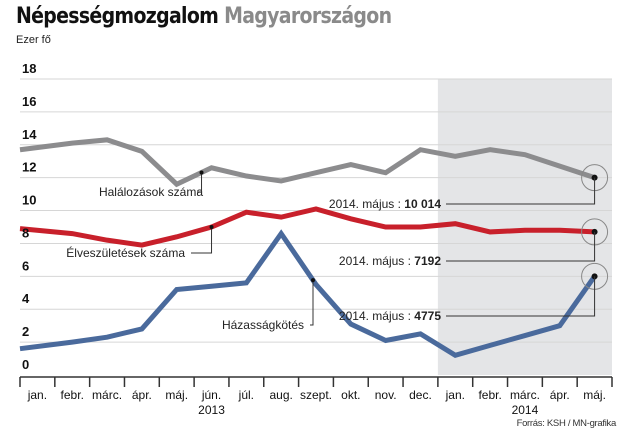  Describe the element at coordinates (33, 40) in the screenshot. I see `y-axis-unit-label: Ezer fő` at that location.